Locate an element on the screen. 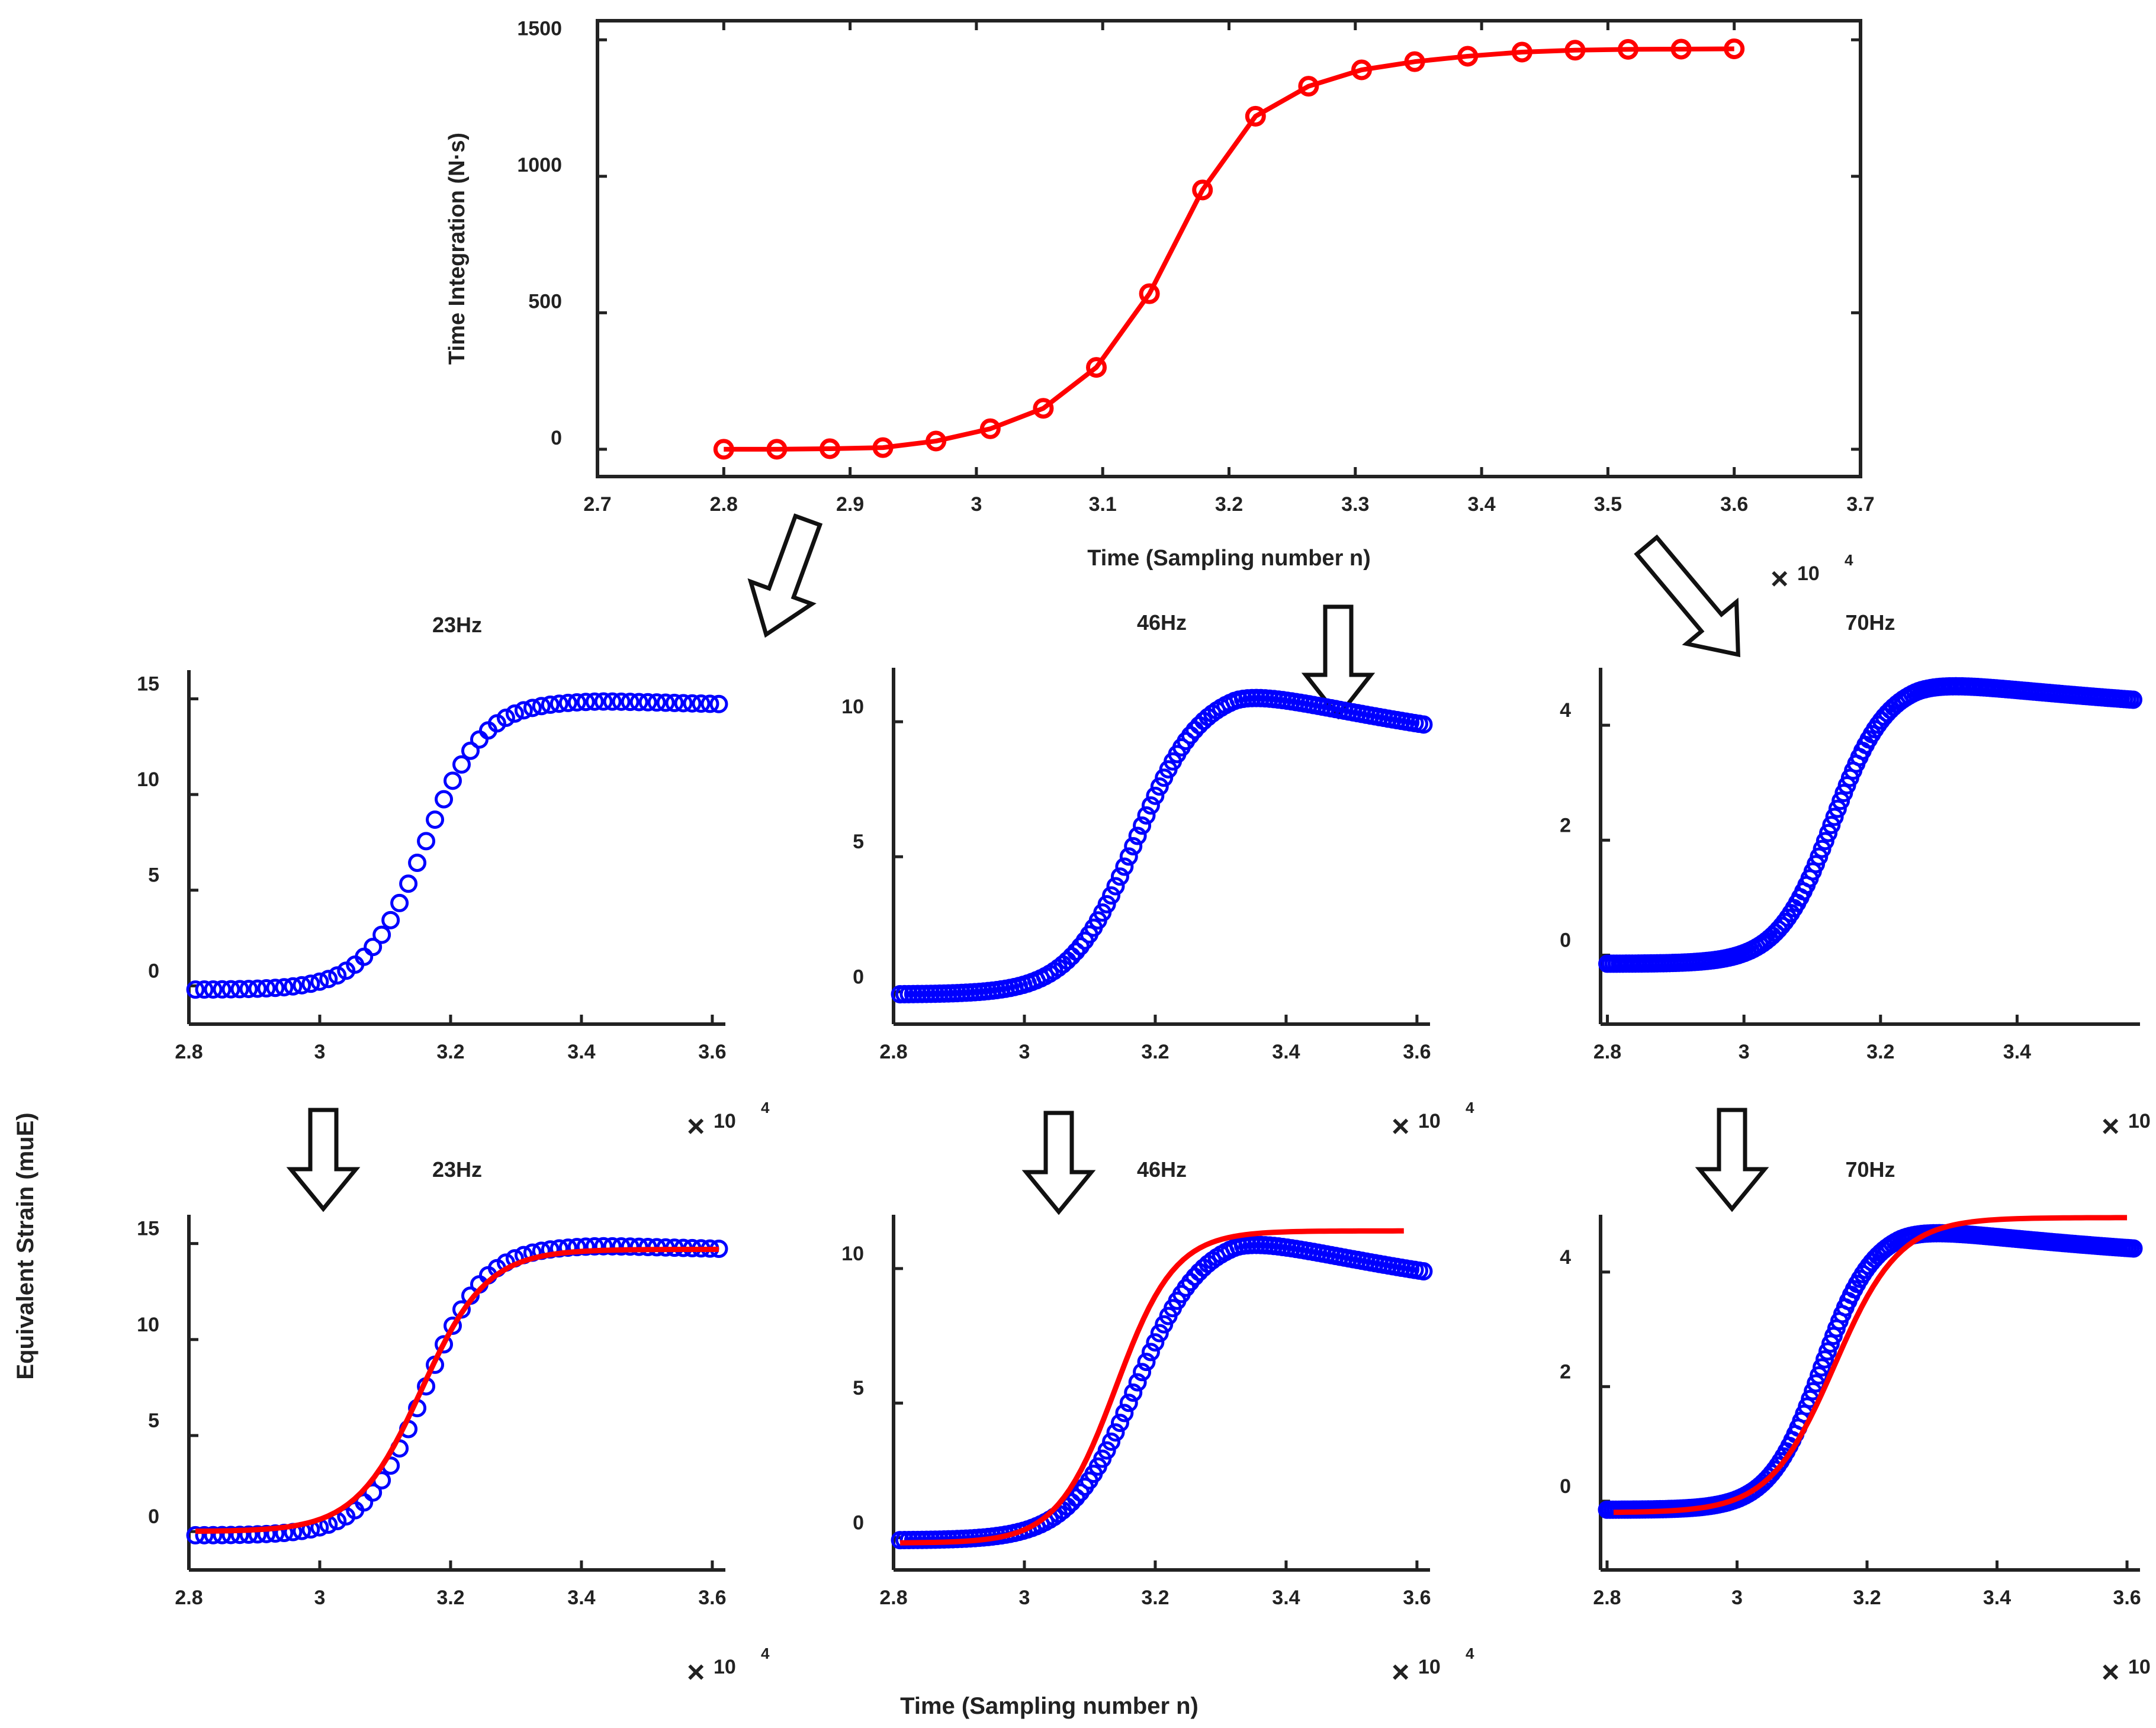 This screenshot has width=2156, height=1728. x-tick-label: 2.7 is located at coordinates (597, 504).